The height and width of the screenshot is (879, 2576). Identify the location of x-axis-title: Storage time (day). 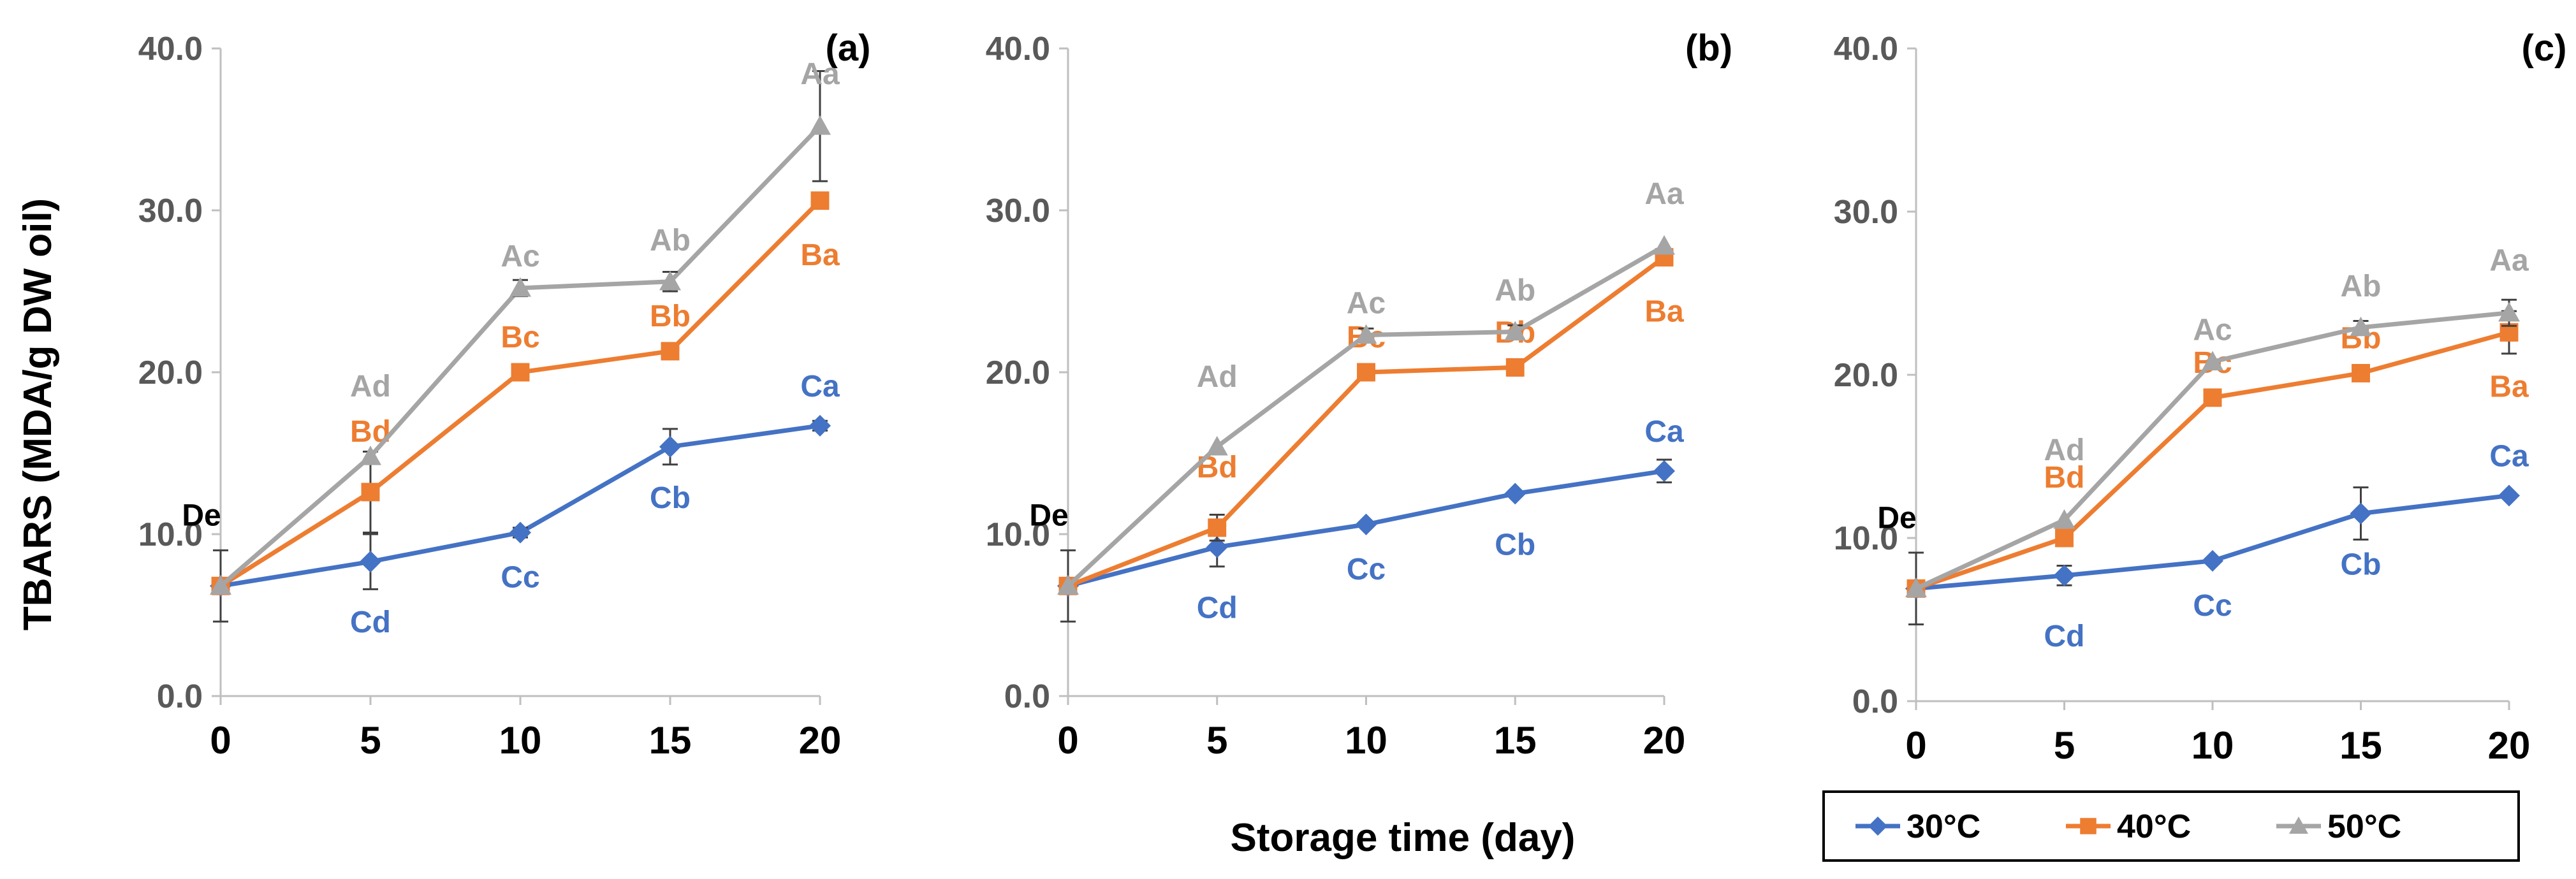
(1403, 838).